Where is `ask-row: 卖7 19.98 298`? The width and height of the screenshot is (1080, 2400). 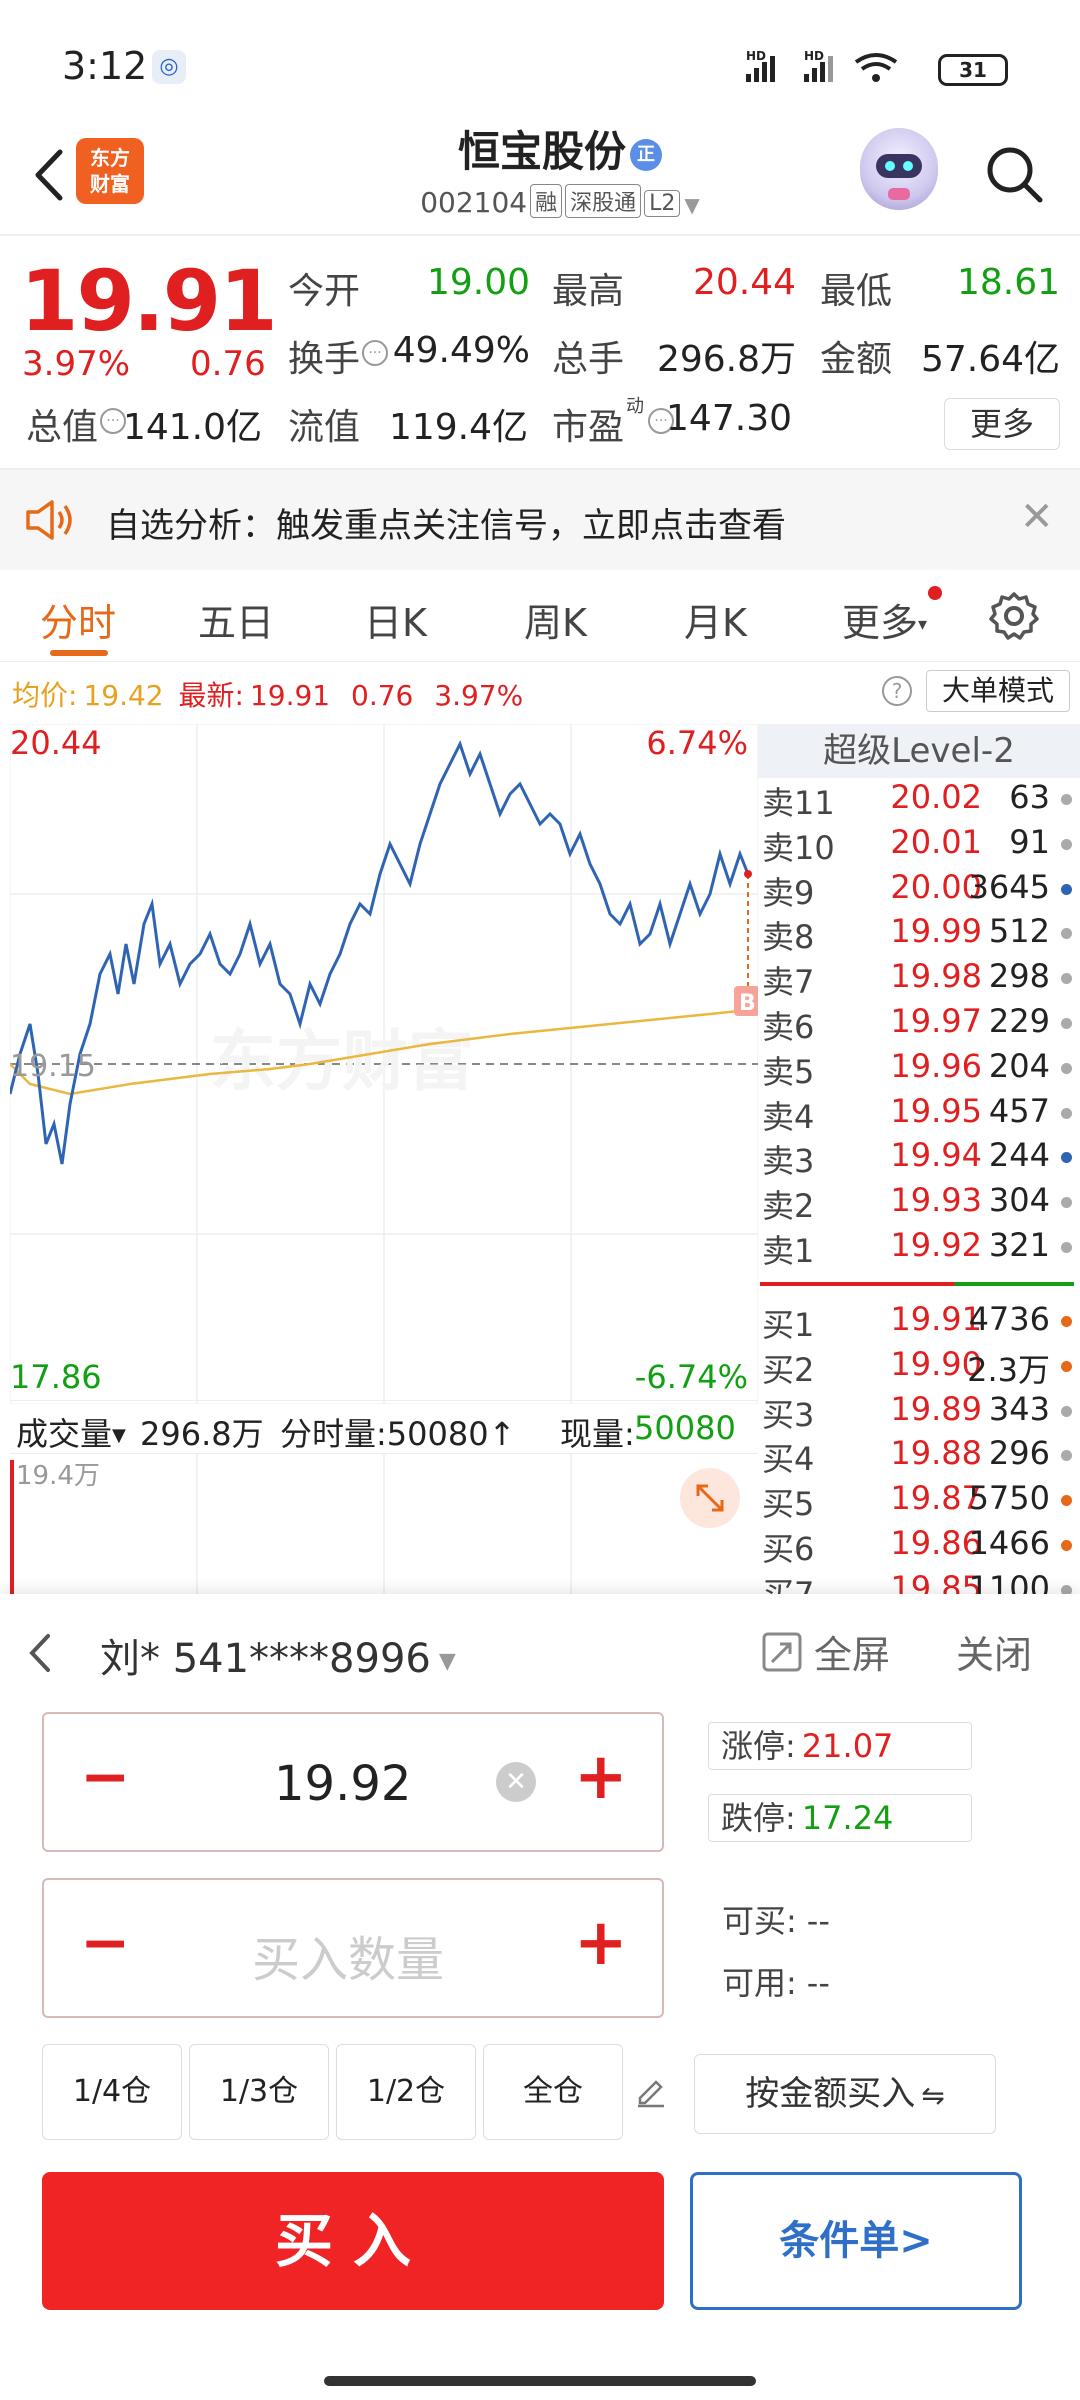
ask-row: 卖7 19.98 298 is located at coordinates (917, 979).